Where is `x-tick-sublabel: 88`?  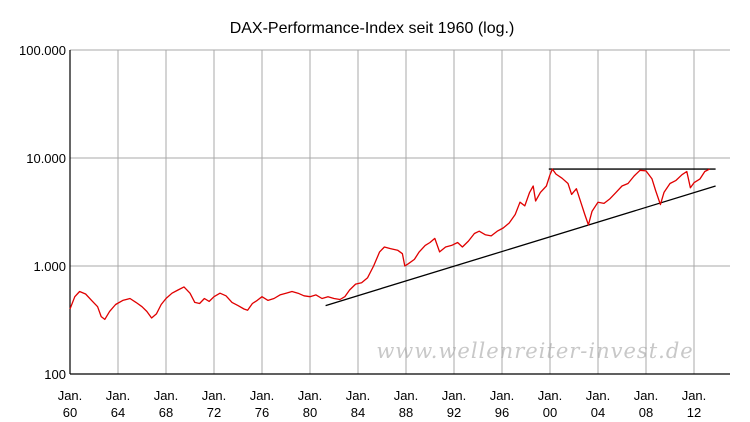
x-tick-sublabel: 88 is located at coordinates (406, 412).